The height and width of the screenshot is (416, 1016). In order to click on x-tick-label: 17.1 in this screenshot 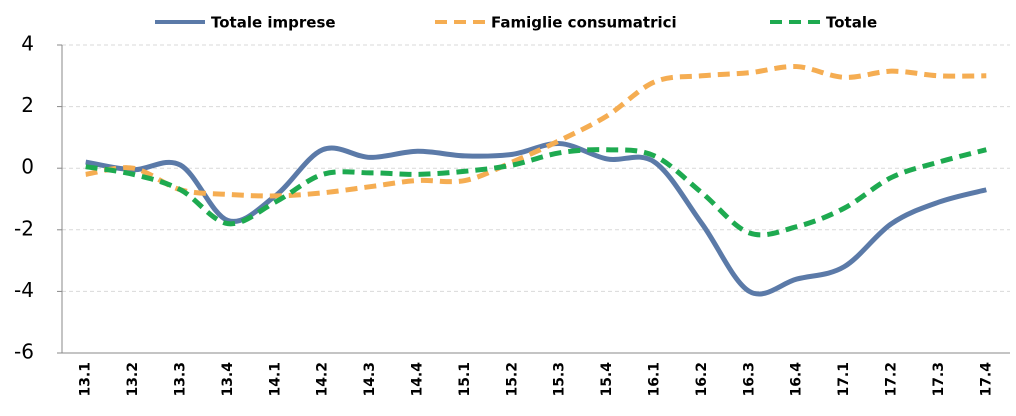, I will do `click(844, 379)`.